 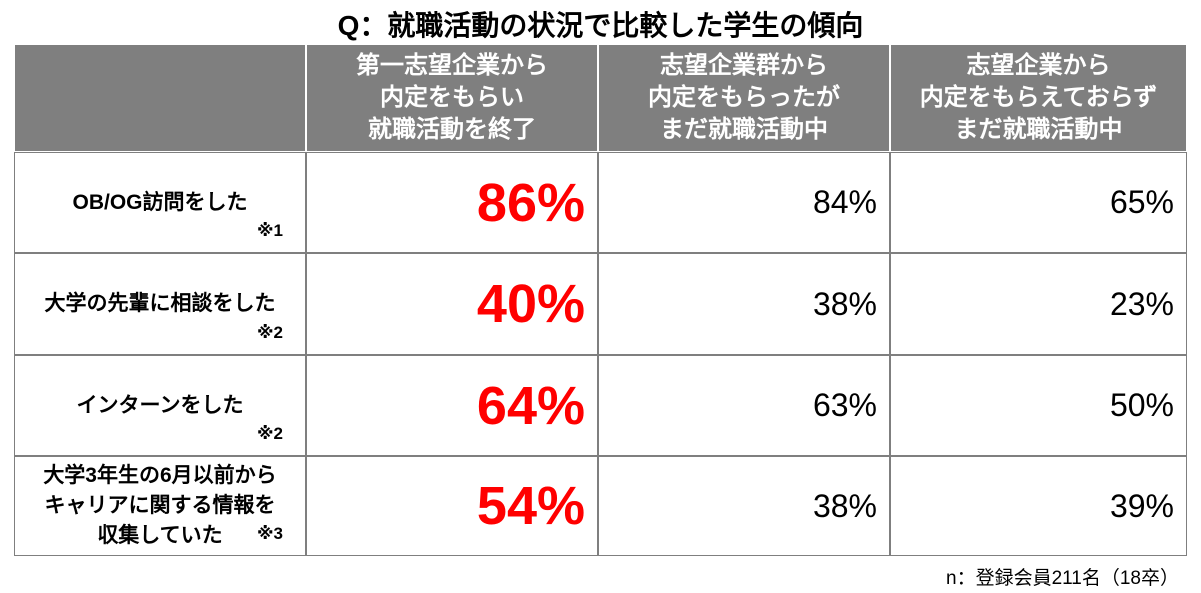 What do you see at coordinates (452, 202) in the screenshot?
I see `value-cell: 86%` at bounding box center [452, 202].